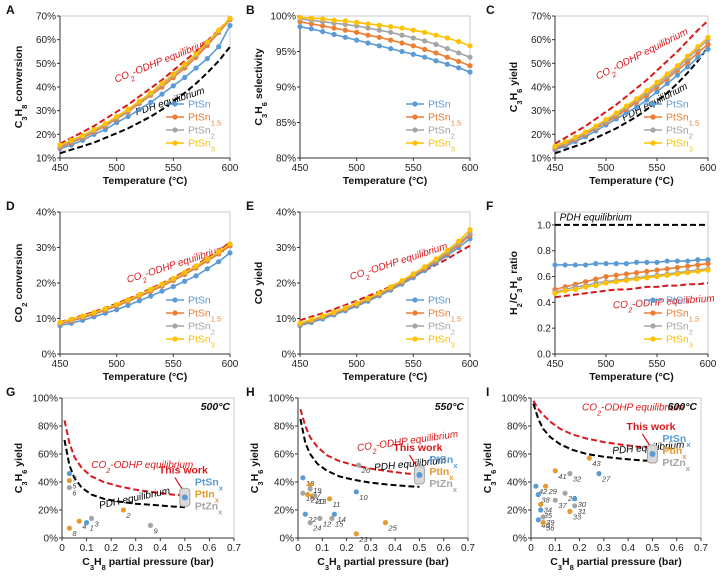 This screenshot has width=726, height=578. Describe the element at coordinates (548, 509) in the screenshot. I see `point-label: 34` at that location.